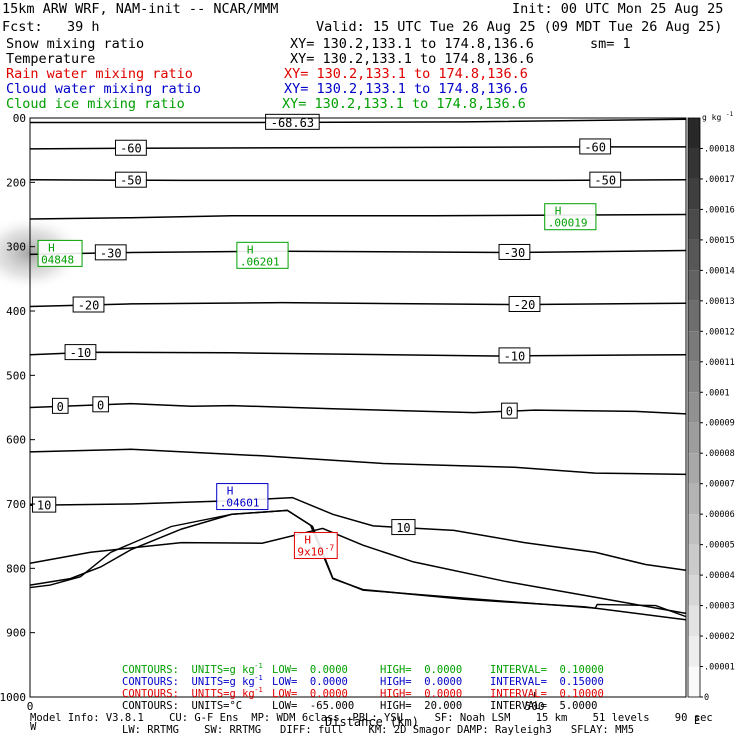 The image size is (740, 740). I want to click on field-xy-temperature: XY= 130.2,133.1 to 174.8,136.6, so click(412, 59).